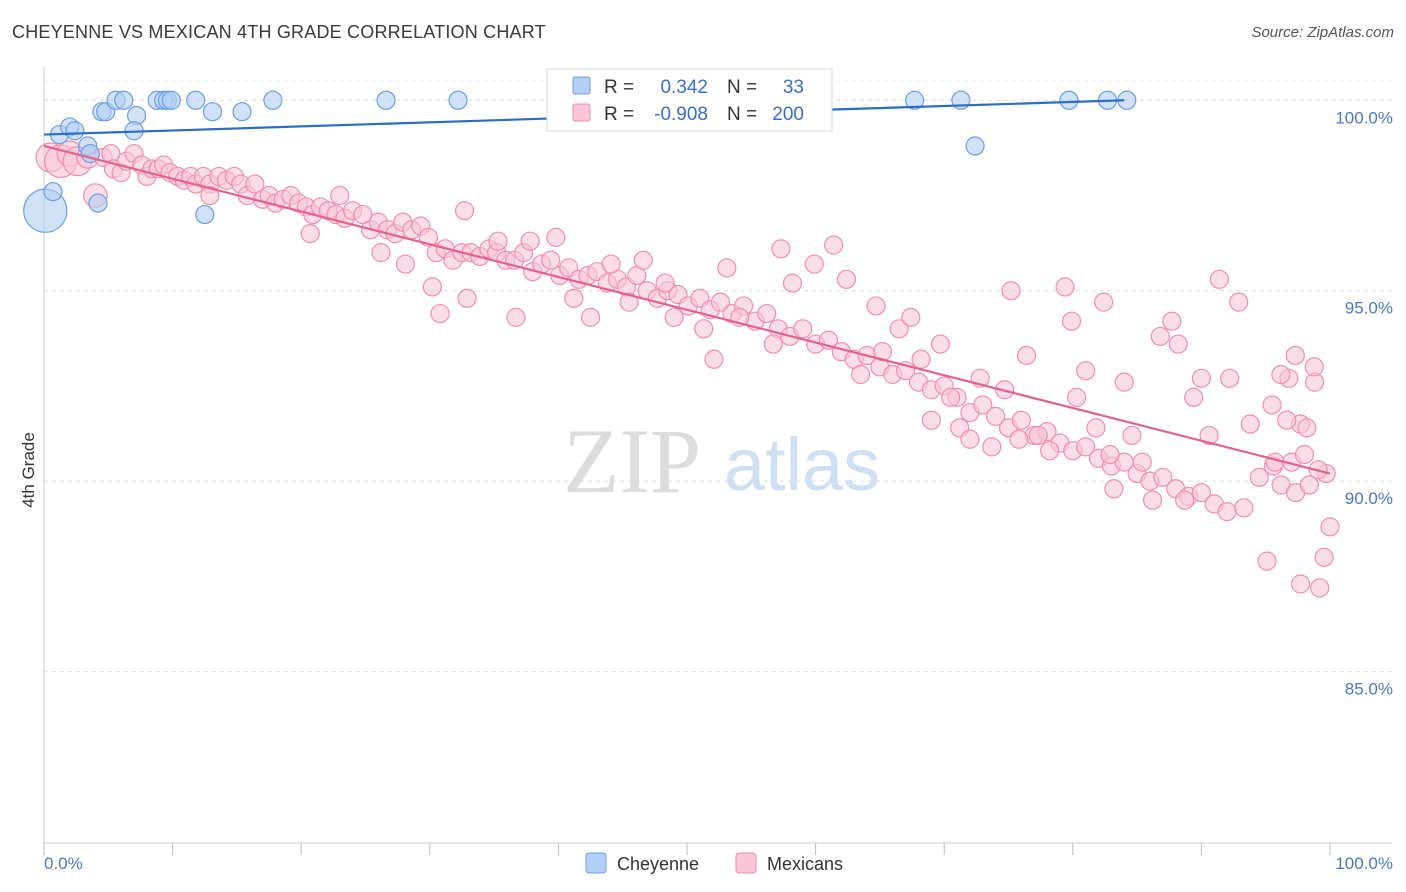 Image resolution: width=1406 pixels, height=892 pixels. Describe the element at coordinates (581, 85) in the screenshot. I see `legend-swatch-cheyenne` at that location.